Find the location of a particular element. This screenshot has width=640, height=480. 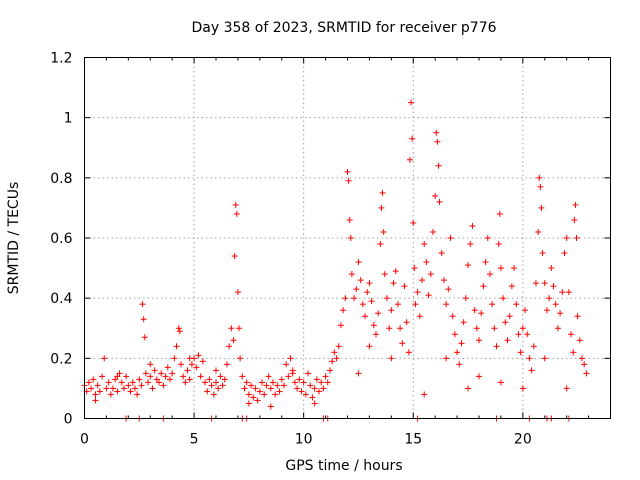

y-tick-label: 0.2 is located at coordinates (61, 359).